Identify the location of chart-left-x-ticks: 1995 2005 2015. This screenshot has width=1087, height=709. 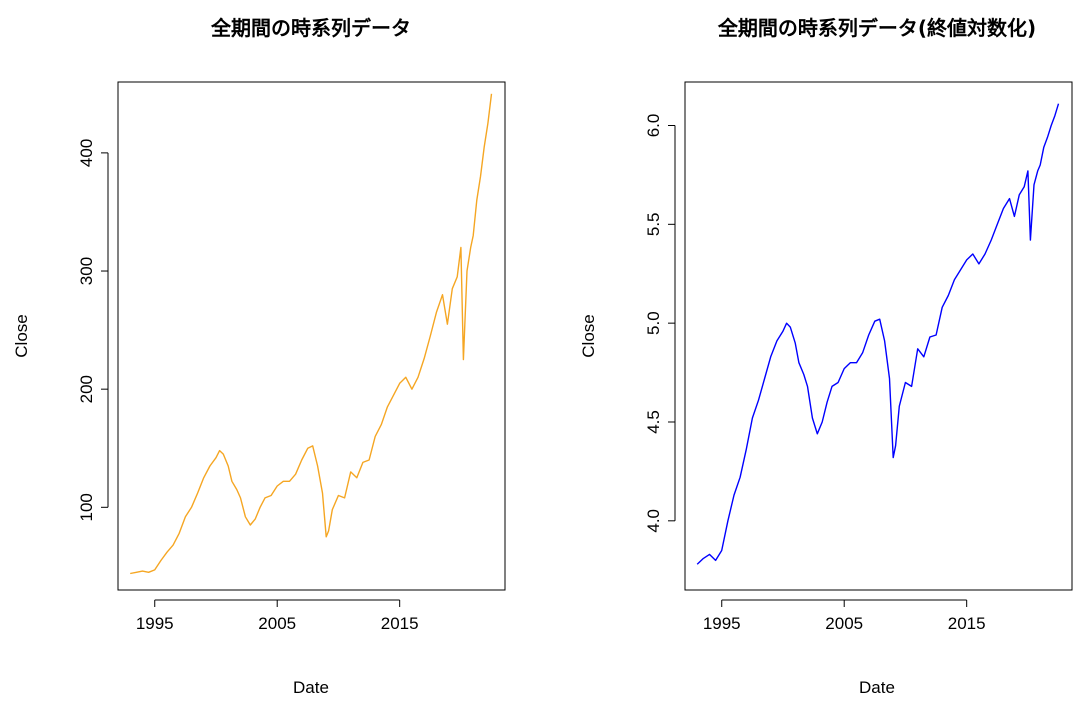
(277, 616).